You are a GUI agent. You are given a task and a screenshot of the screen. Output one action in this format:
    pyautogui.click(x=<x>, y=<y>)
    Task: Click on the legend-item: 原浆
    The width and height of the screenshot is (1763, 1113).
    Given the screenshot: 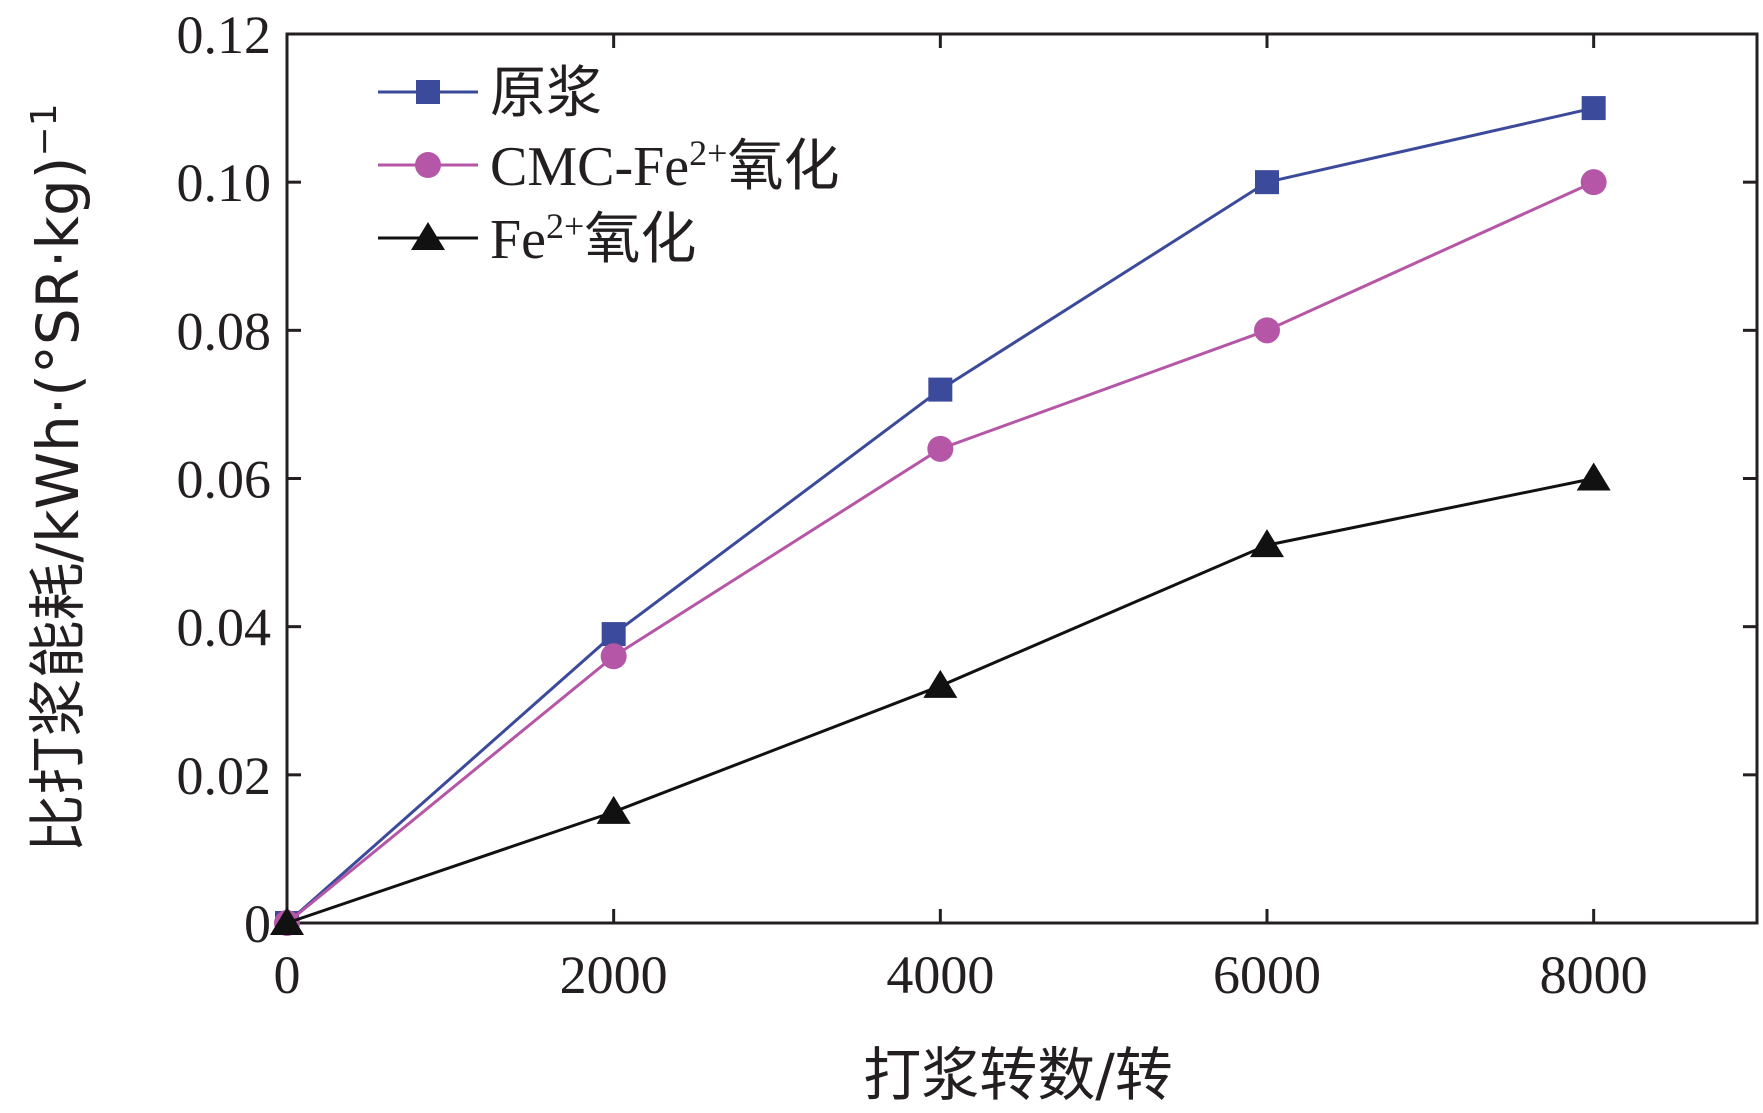 What is the action you would take?
    pyautogui.click(x=490, y=94)
    